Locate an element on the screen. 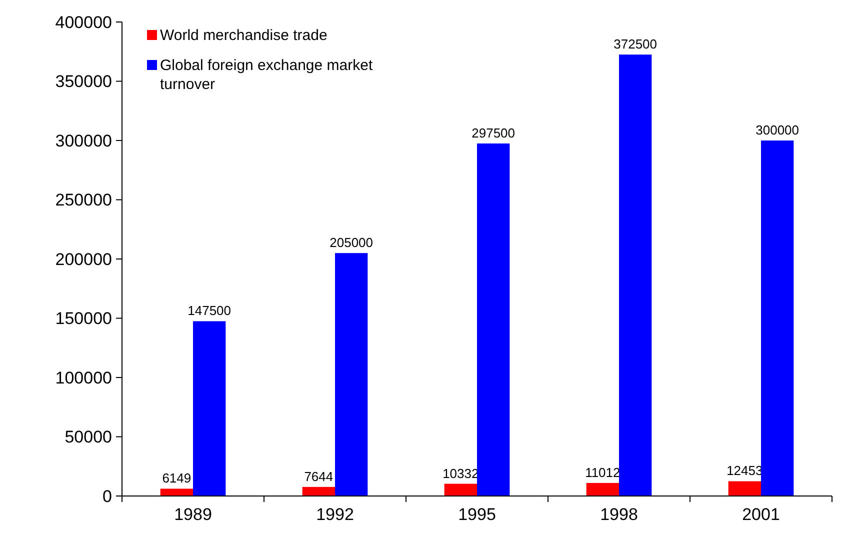 This screenshot has height=533, width=857. x-tick-label: 1989 is located at coordinates (193, 514).